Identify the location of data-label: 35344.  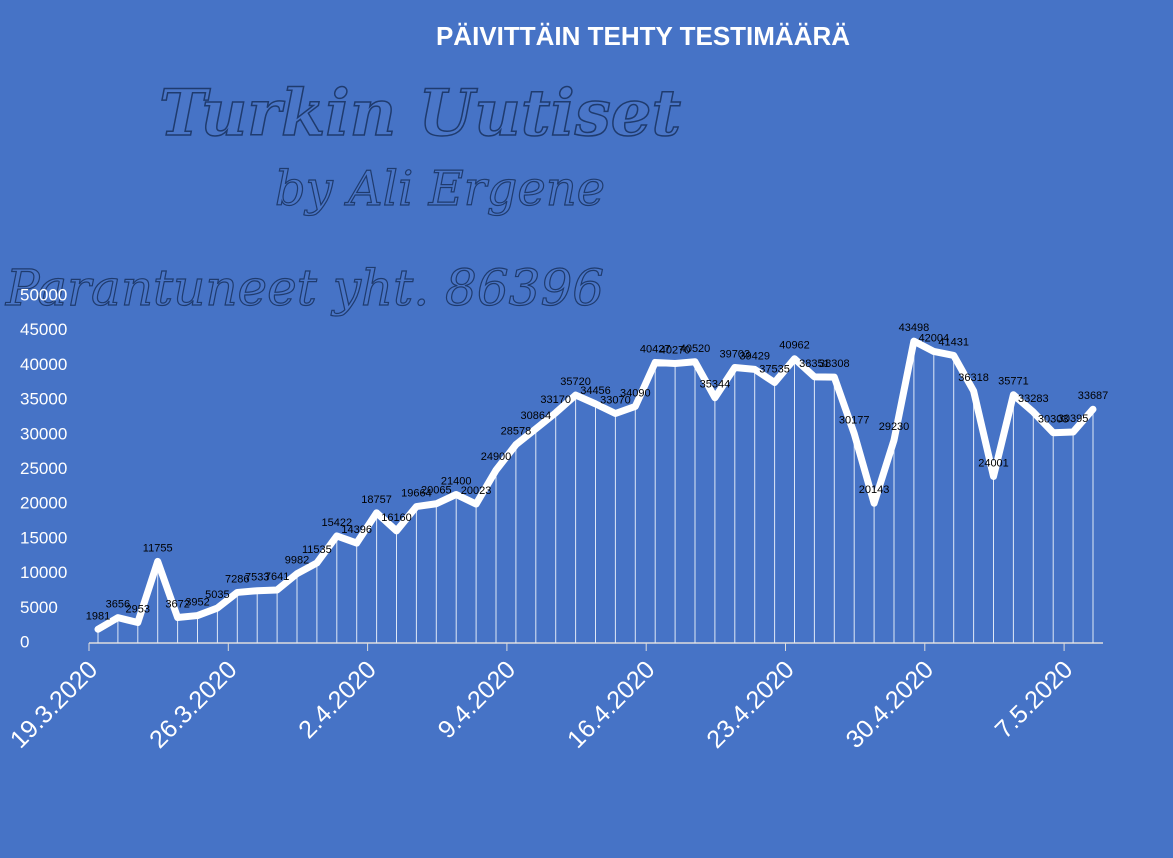
(715, 385).